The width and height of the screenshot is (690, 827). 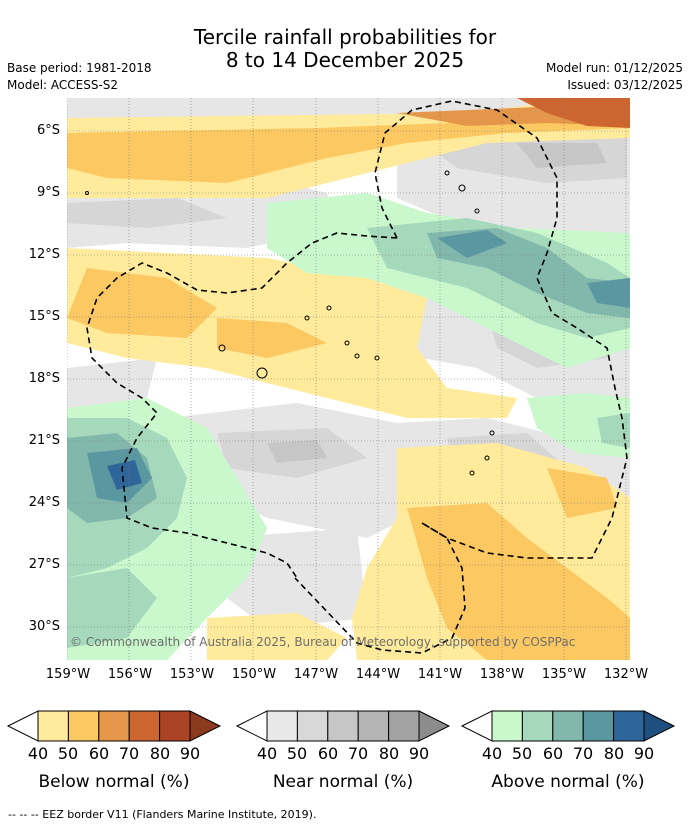 What do you see at coordinates (614, 68) in the screenshot?
I see `model-run: Model run: 01/12/2025` at bounding box center [614, 68].